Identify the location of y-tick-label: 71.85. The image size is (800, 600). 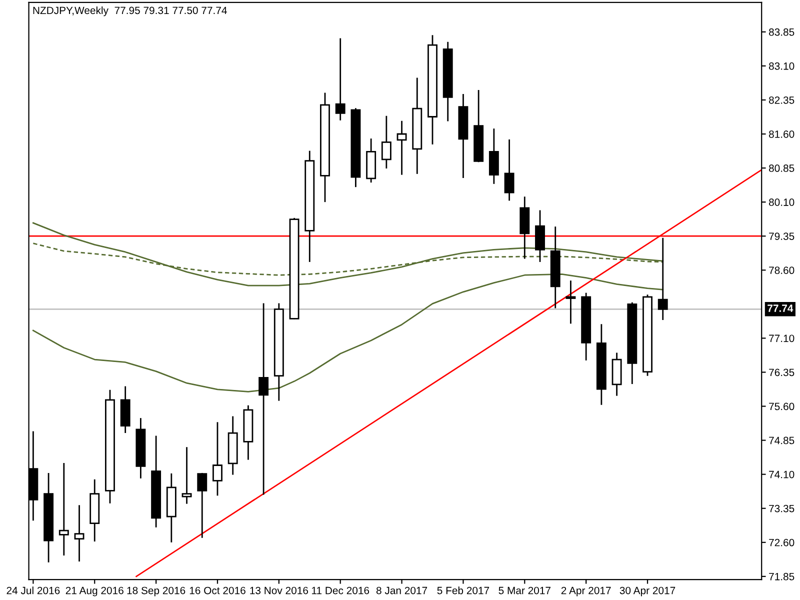
(781, 576).